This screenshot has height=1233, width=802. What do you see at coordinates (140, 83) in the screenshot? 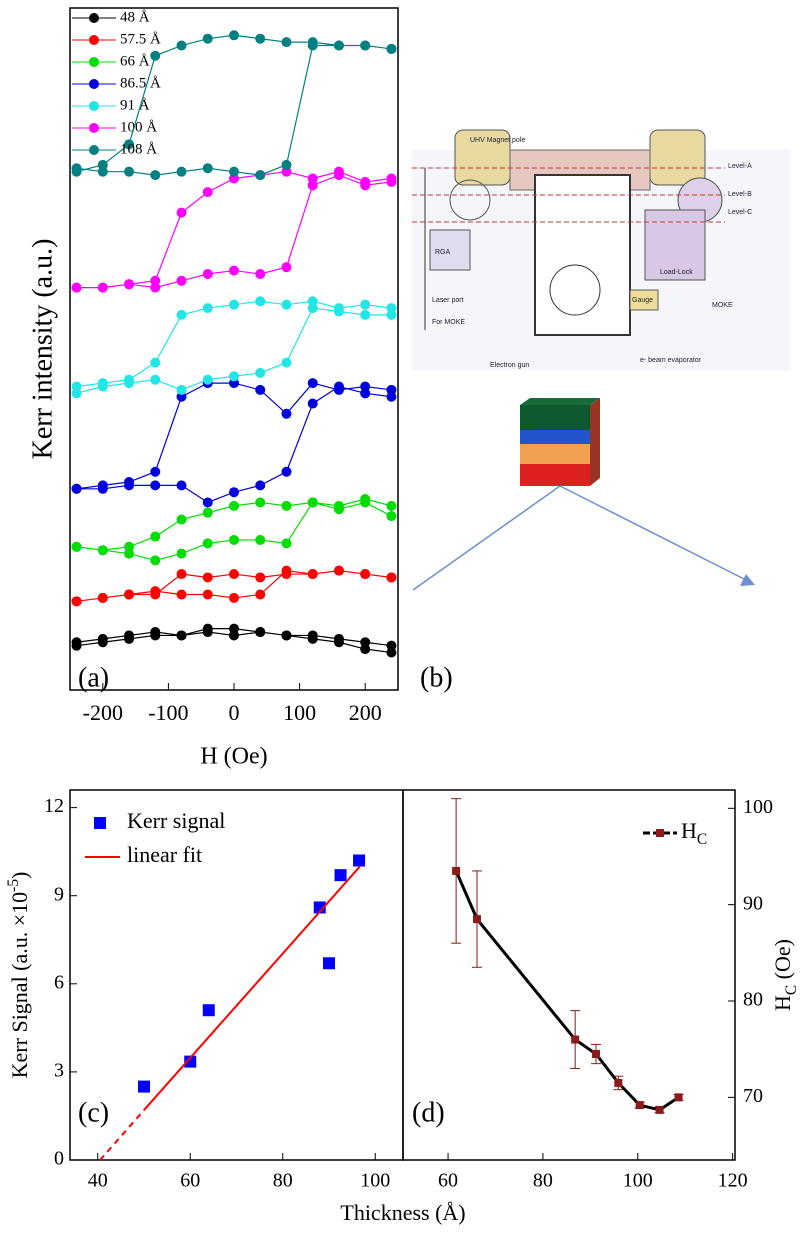
I see `legend-label: 86.5 Å` at bounding box center [140, 83].